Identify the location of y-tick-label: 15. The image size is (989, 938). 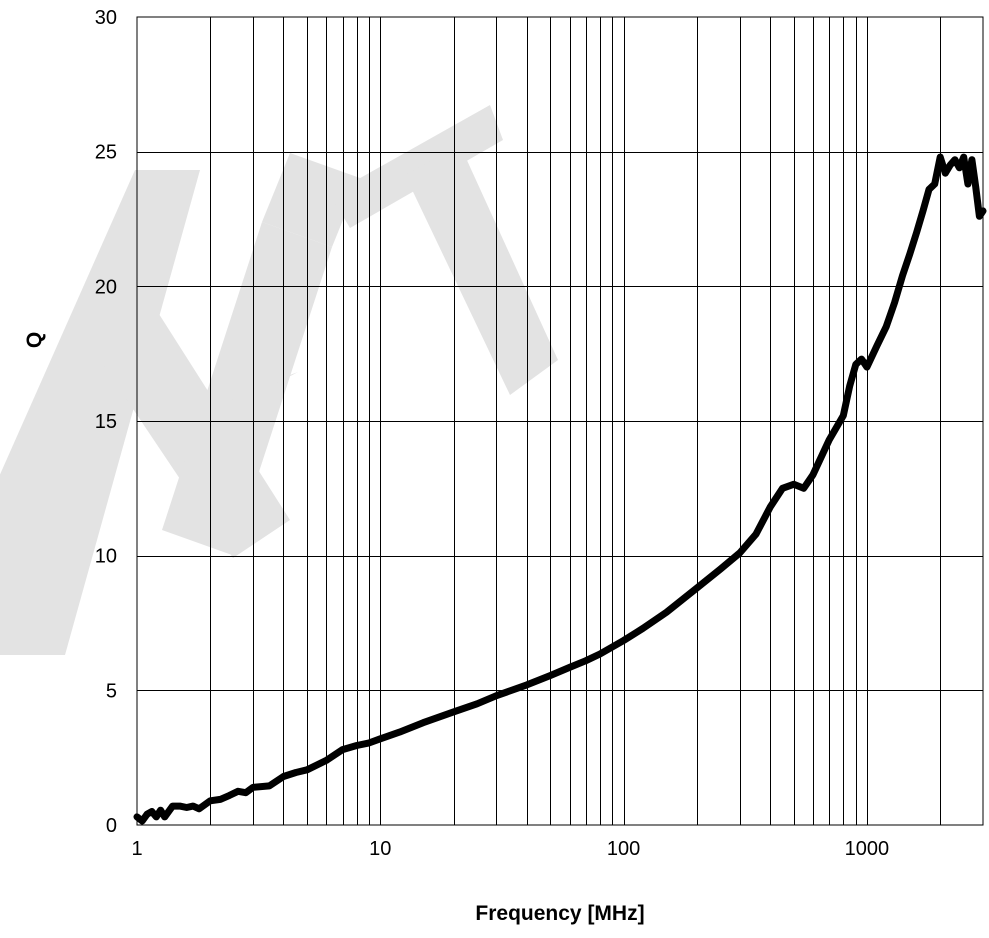
(106, 422).